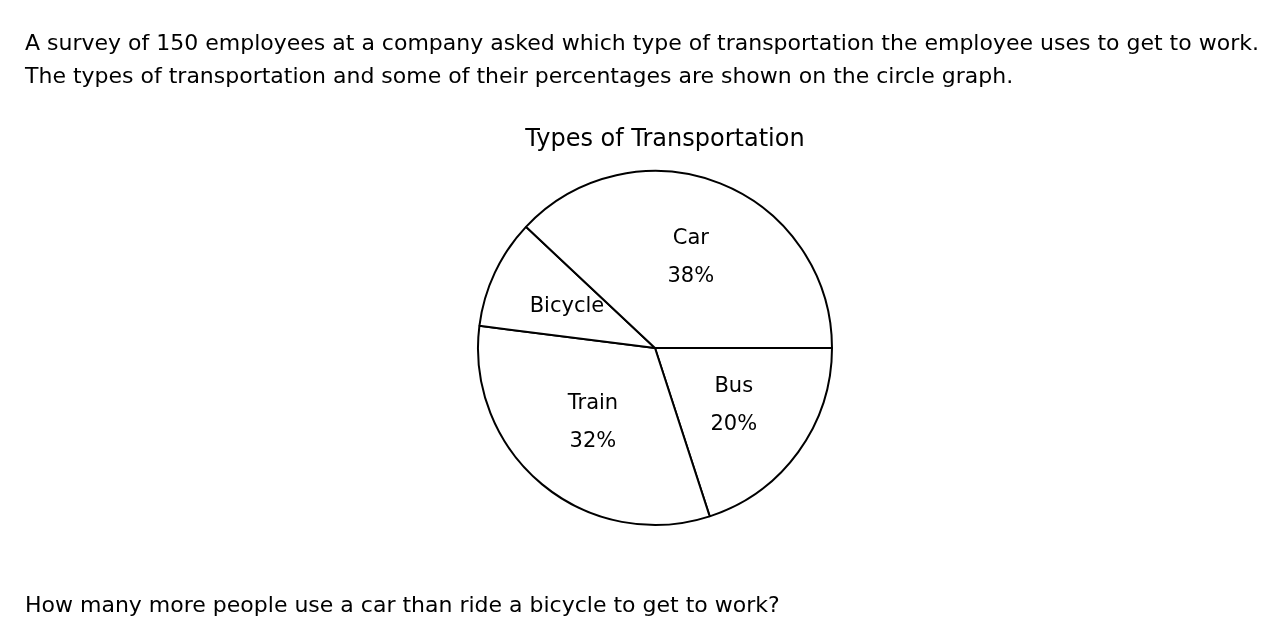 This screenshot has width=1276, height=636. What do you see at coordinates (691, 274) in the screenshot?
I see `data-label: 38%` at bounding box center [691, 274].